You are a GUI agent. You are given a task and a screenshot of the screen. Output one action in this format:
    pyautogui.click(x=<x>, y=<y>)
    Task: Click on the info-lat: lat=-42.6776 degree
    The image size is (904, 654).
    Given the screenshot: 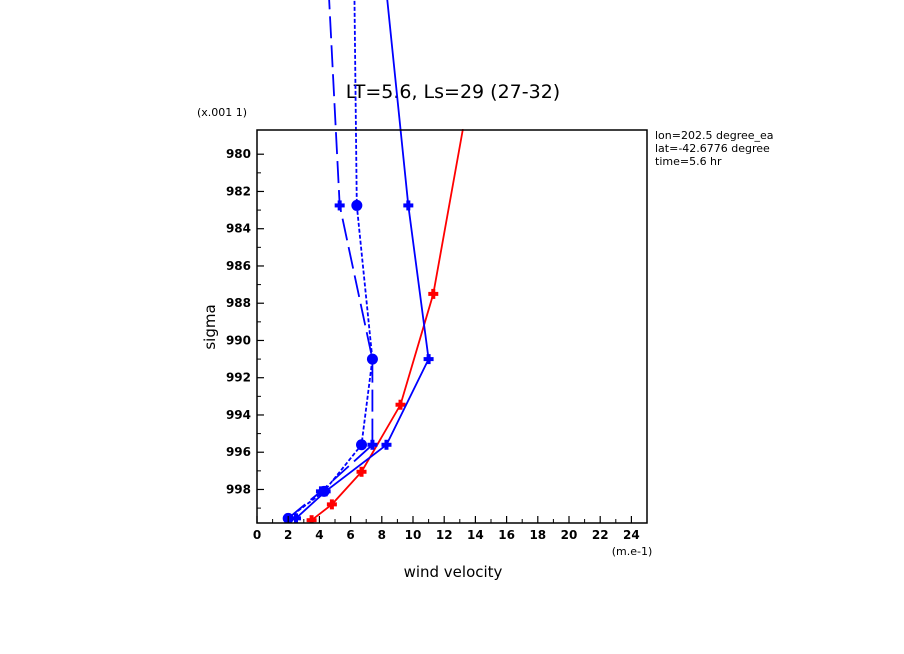 What is the action you would take?
    pyautogui.click(x=712, y=148)
    